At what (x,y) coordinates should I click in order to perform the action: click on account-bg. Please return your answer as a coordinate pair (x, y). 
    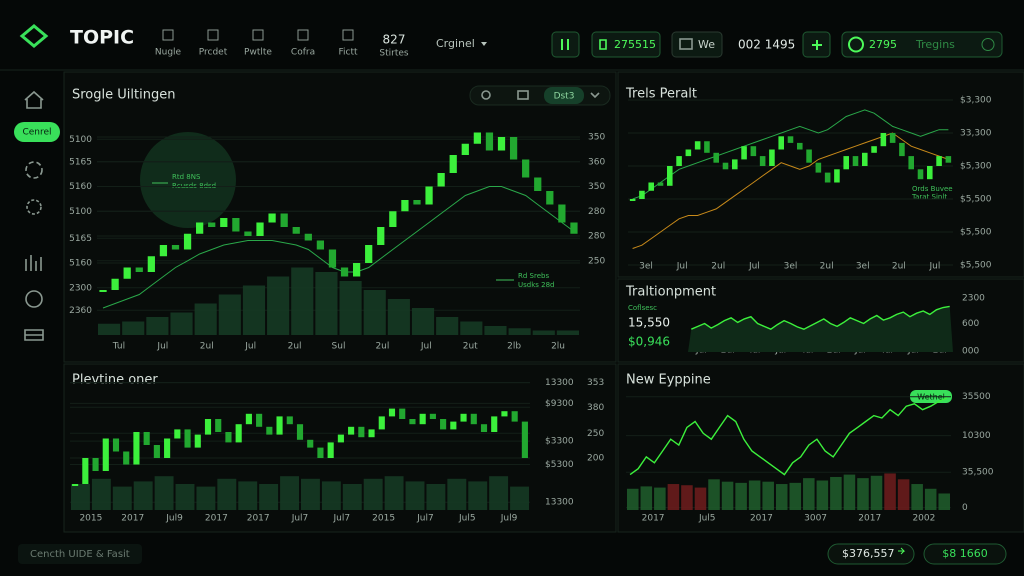
    Looking at the image, I should click on (922, 44).